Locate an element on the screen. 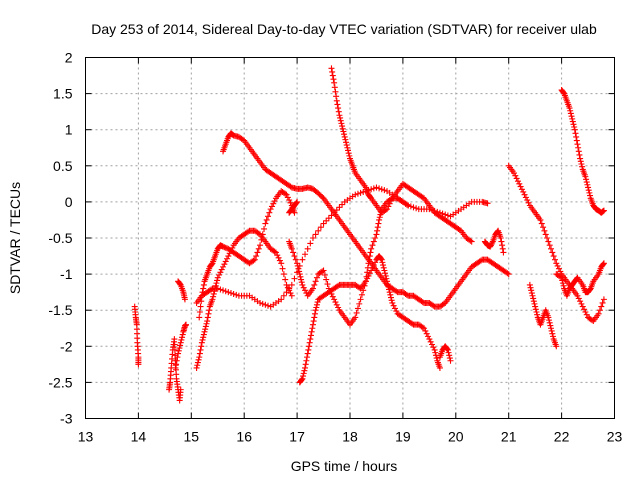  x-tick-label: 18 is located at coordinates (350, 437).